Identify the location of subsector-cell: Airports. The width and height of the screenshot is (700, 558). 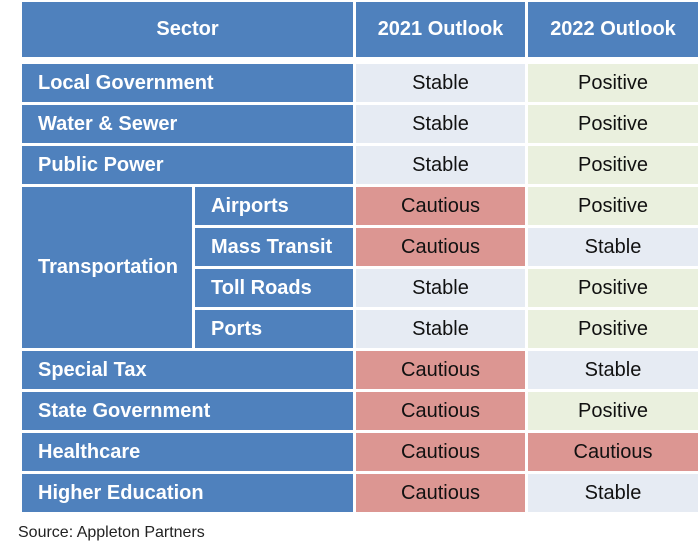
(275, 207).